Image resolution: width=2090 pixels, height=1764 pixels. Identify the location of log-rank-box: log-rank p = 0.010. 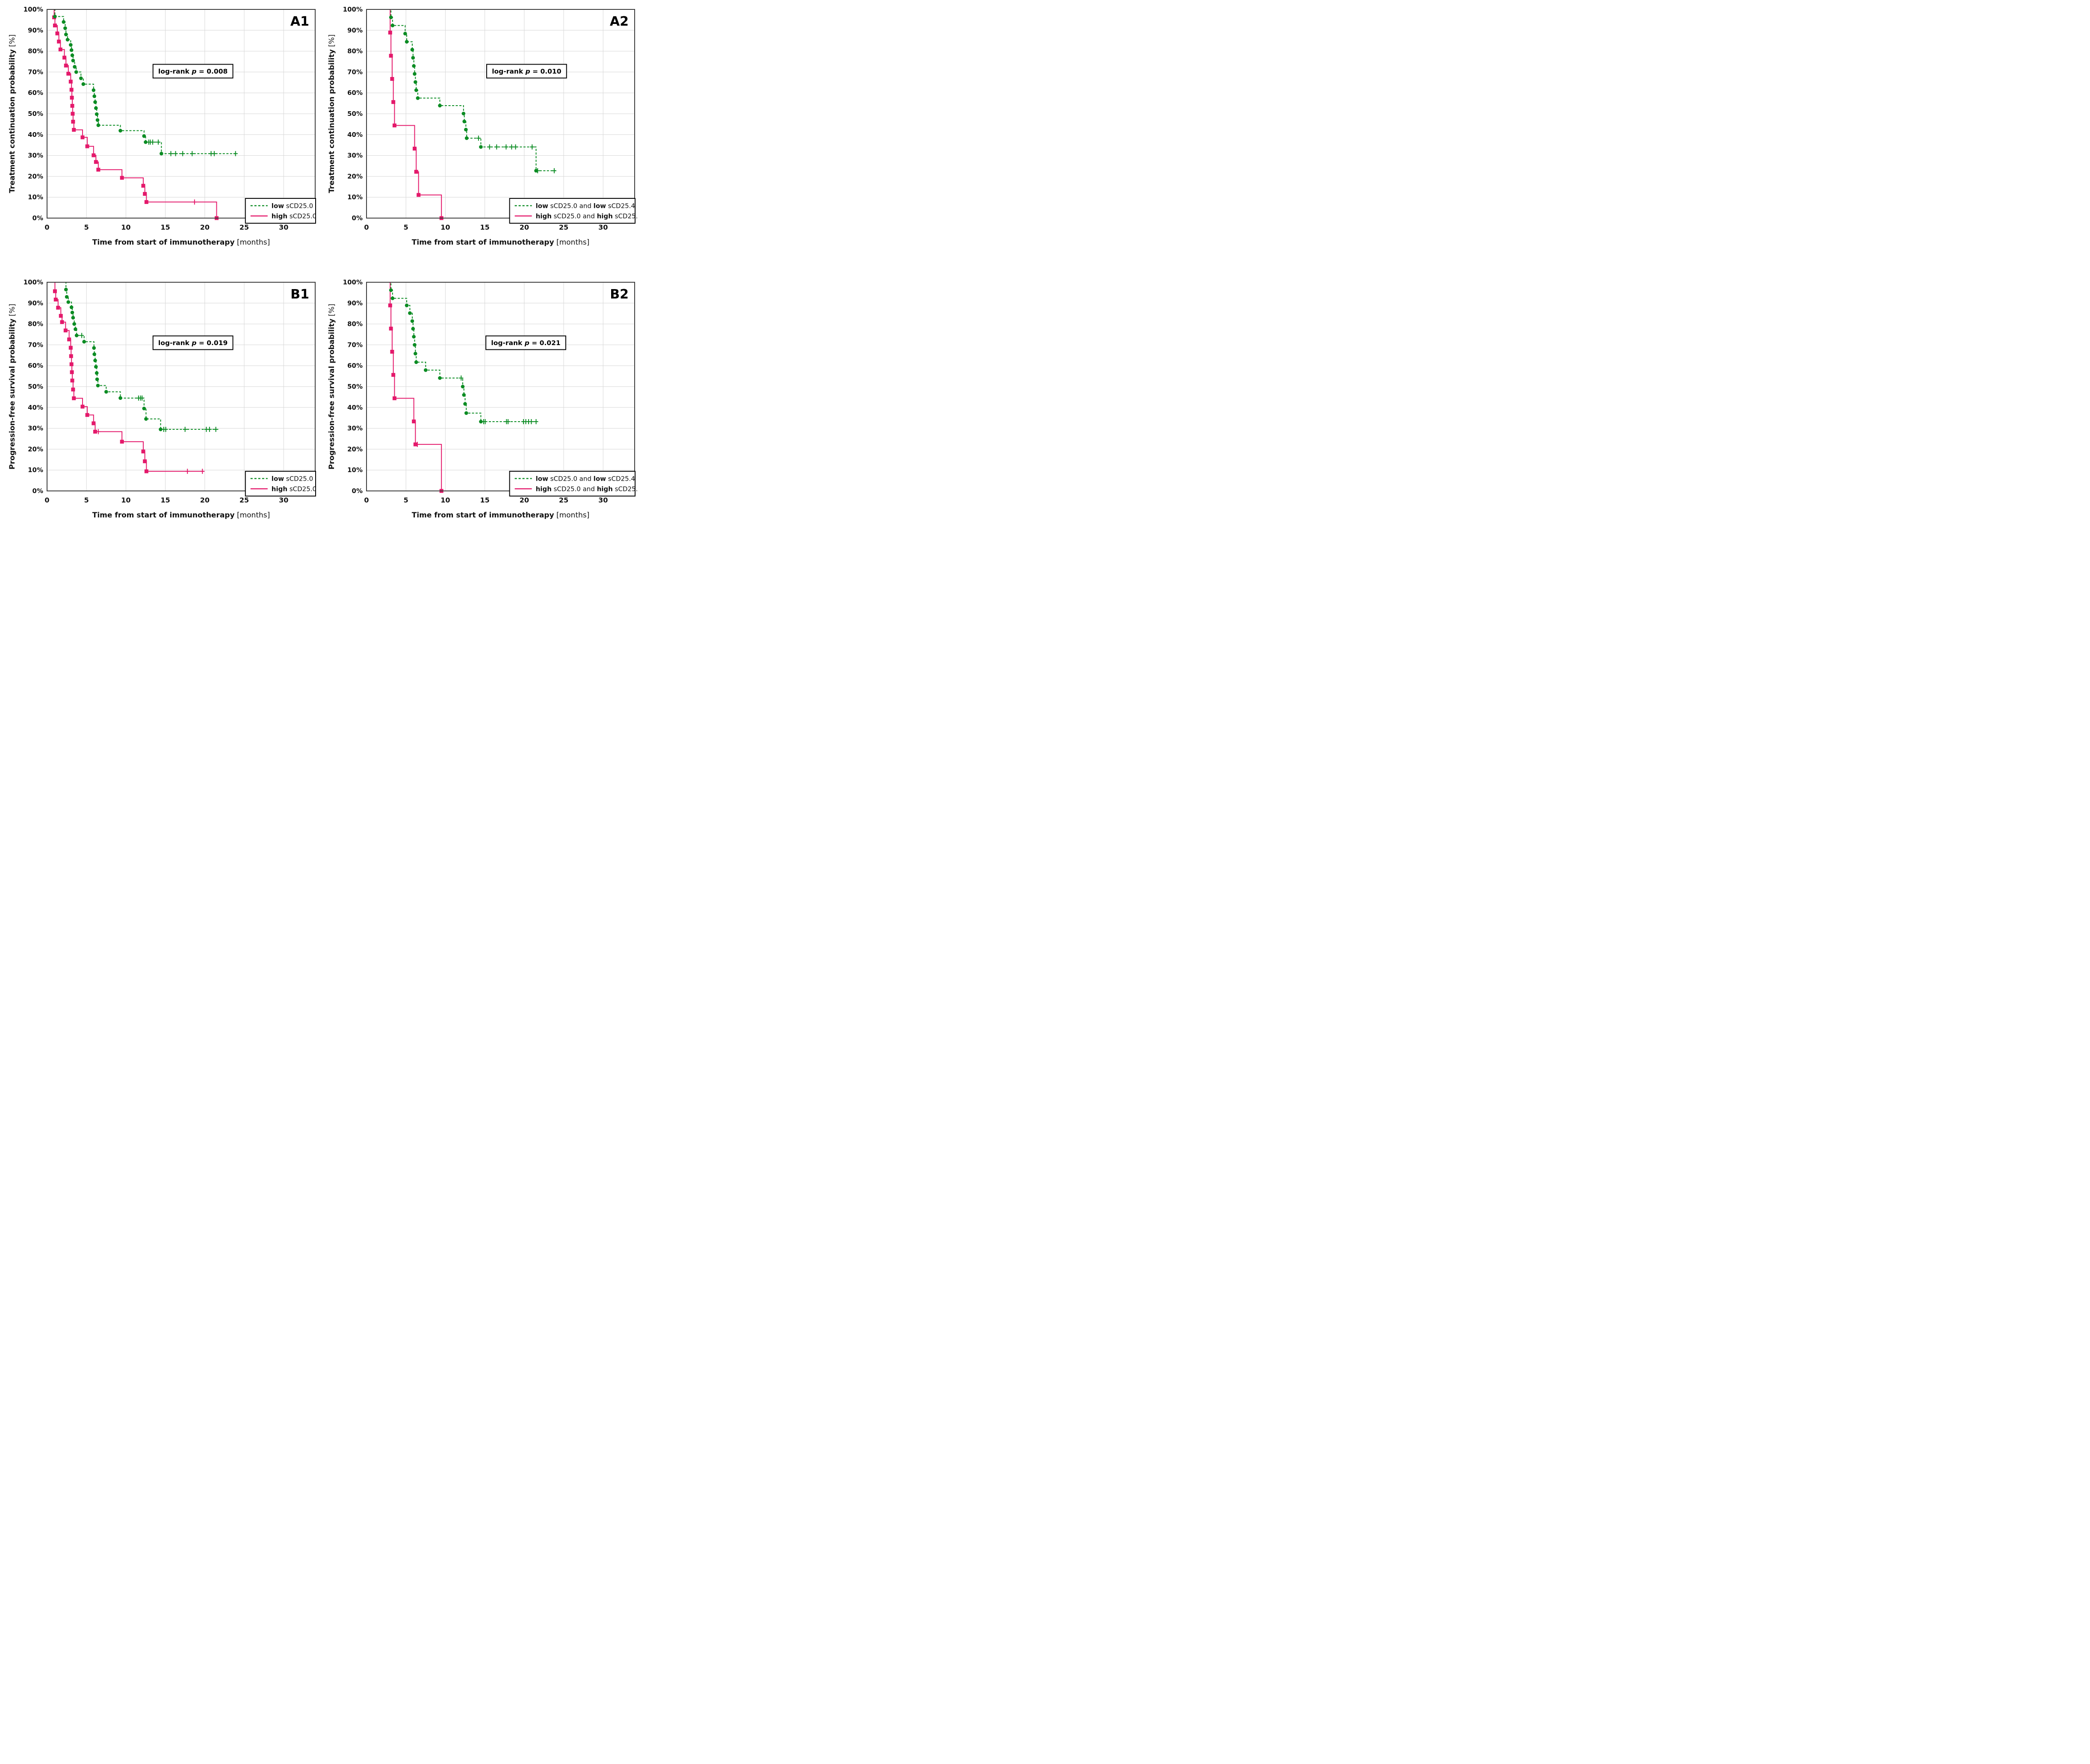
(526, 71).